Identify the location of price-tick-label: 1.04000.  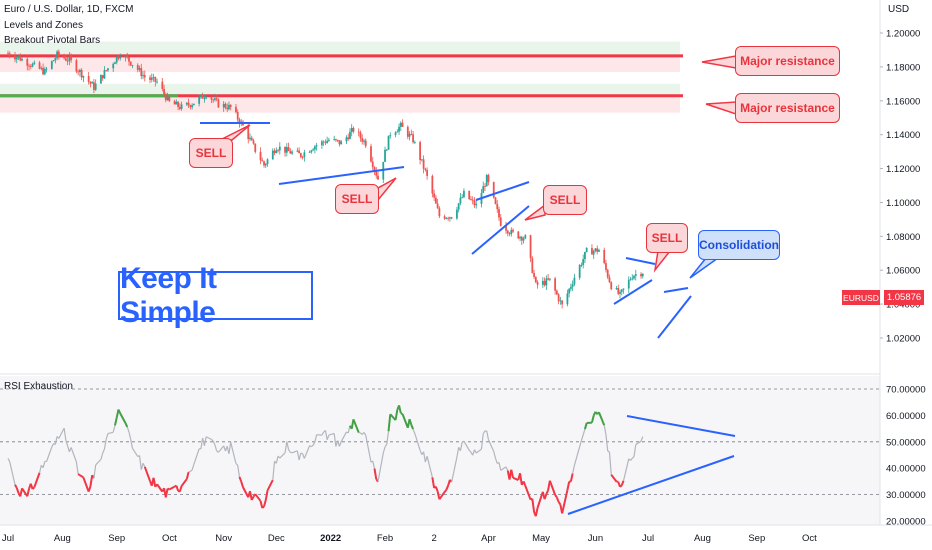
(903, 305).